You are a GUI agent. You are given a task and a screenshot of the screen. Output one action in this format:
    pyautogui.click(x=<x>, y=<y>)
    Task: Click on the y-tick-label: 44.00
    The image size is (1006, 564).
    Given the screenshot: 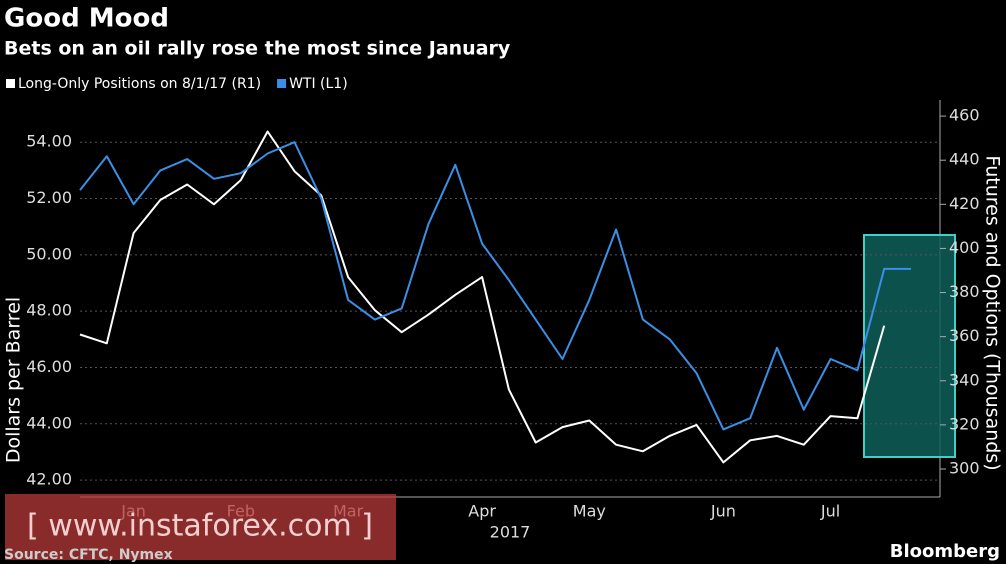 What is the action you would take?
    pyautogui.click(x=49, y=422)
    